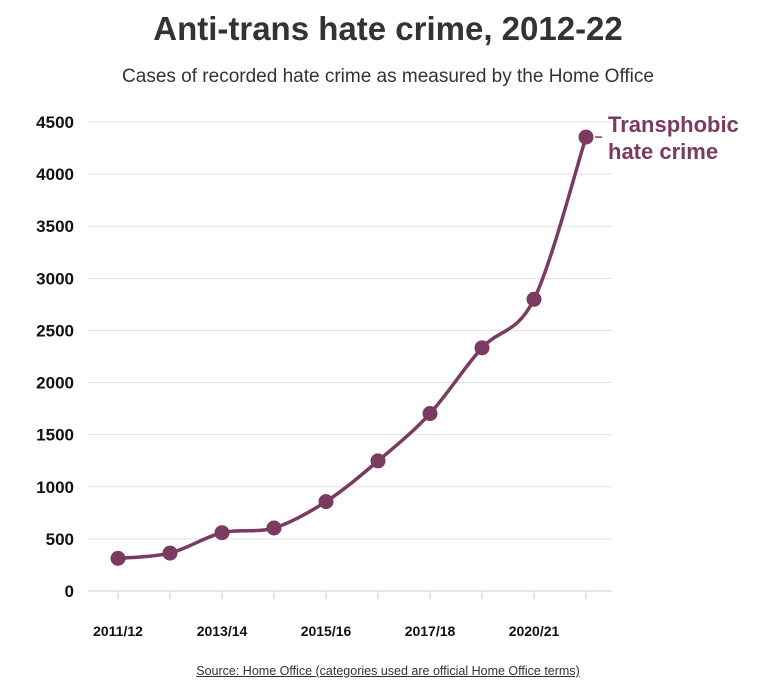 The height and width of the screenshot is (690, 776). I want to click on y-tick-label: 4000, so click(55, 174).